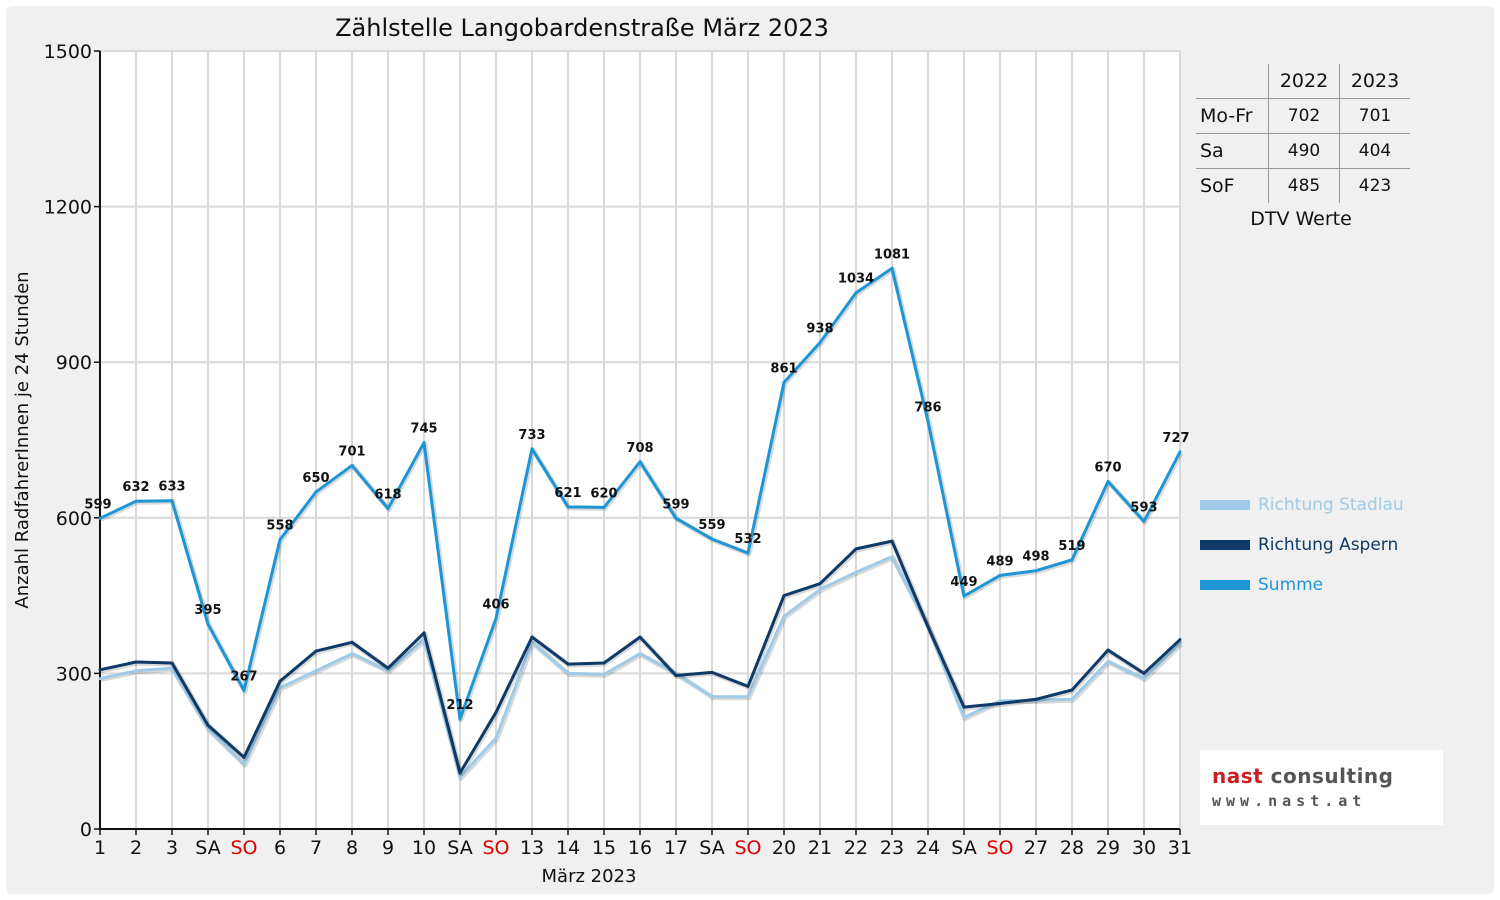 The width and height of the screenshot is (1500, 900). I want to click on x-tick-label: 15, so click(604, 848).